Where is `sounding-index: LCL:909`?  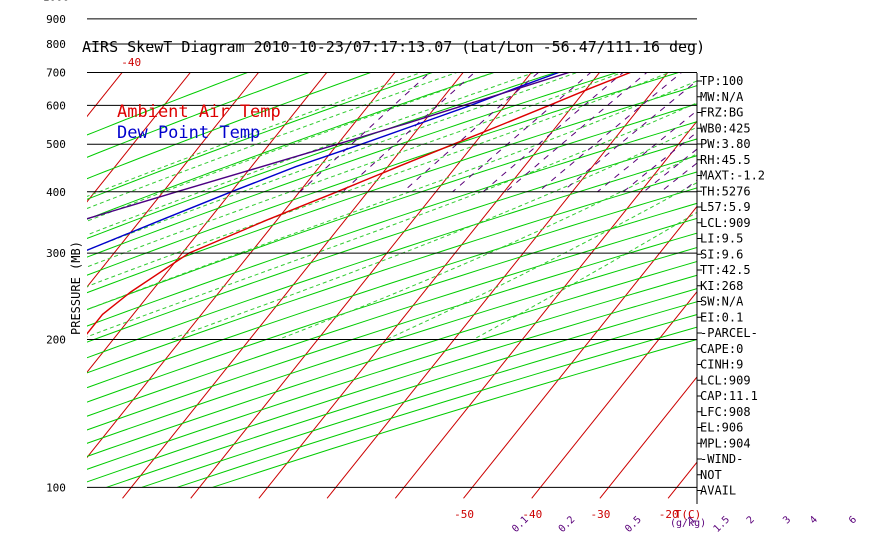 sounding-index: LCL:909 is located at coordinates (725, 380).